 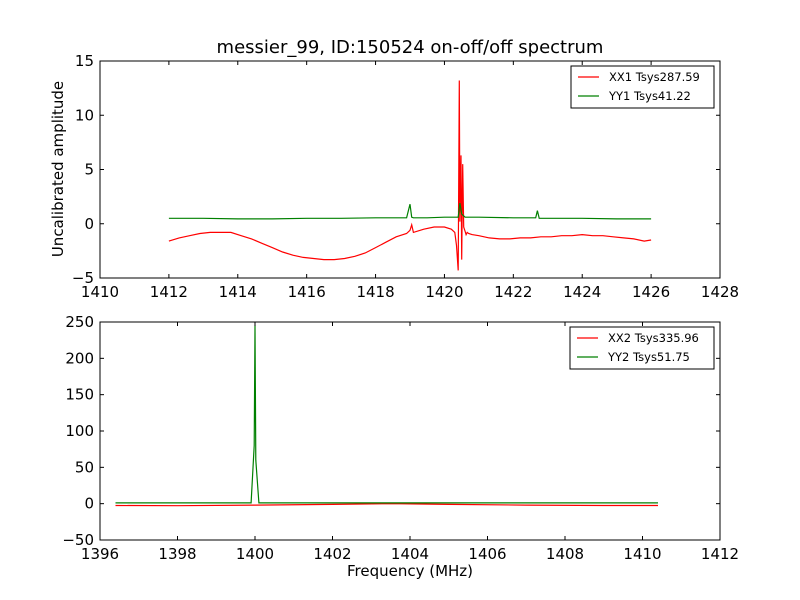 What do you see at coordinates (84, 467) in the screenshot?
I see `y-tick-label: 50` at bounding box center [84, 467].